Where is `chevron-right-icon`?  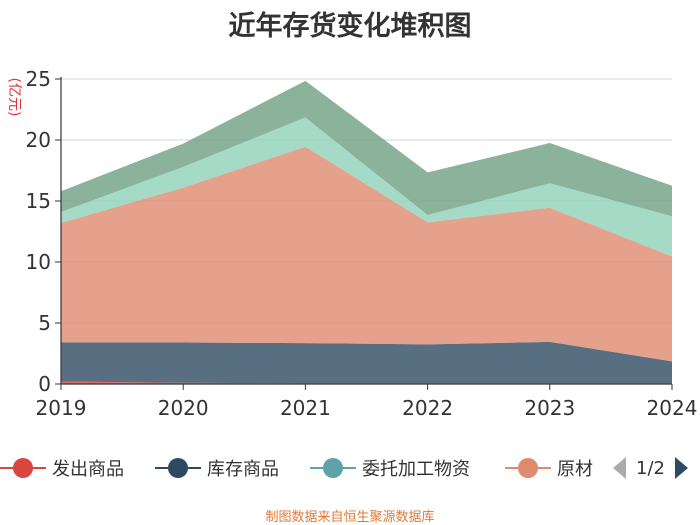 chevron-right-icon is located at coordinates (681, 468).